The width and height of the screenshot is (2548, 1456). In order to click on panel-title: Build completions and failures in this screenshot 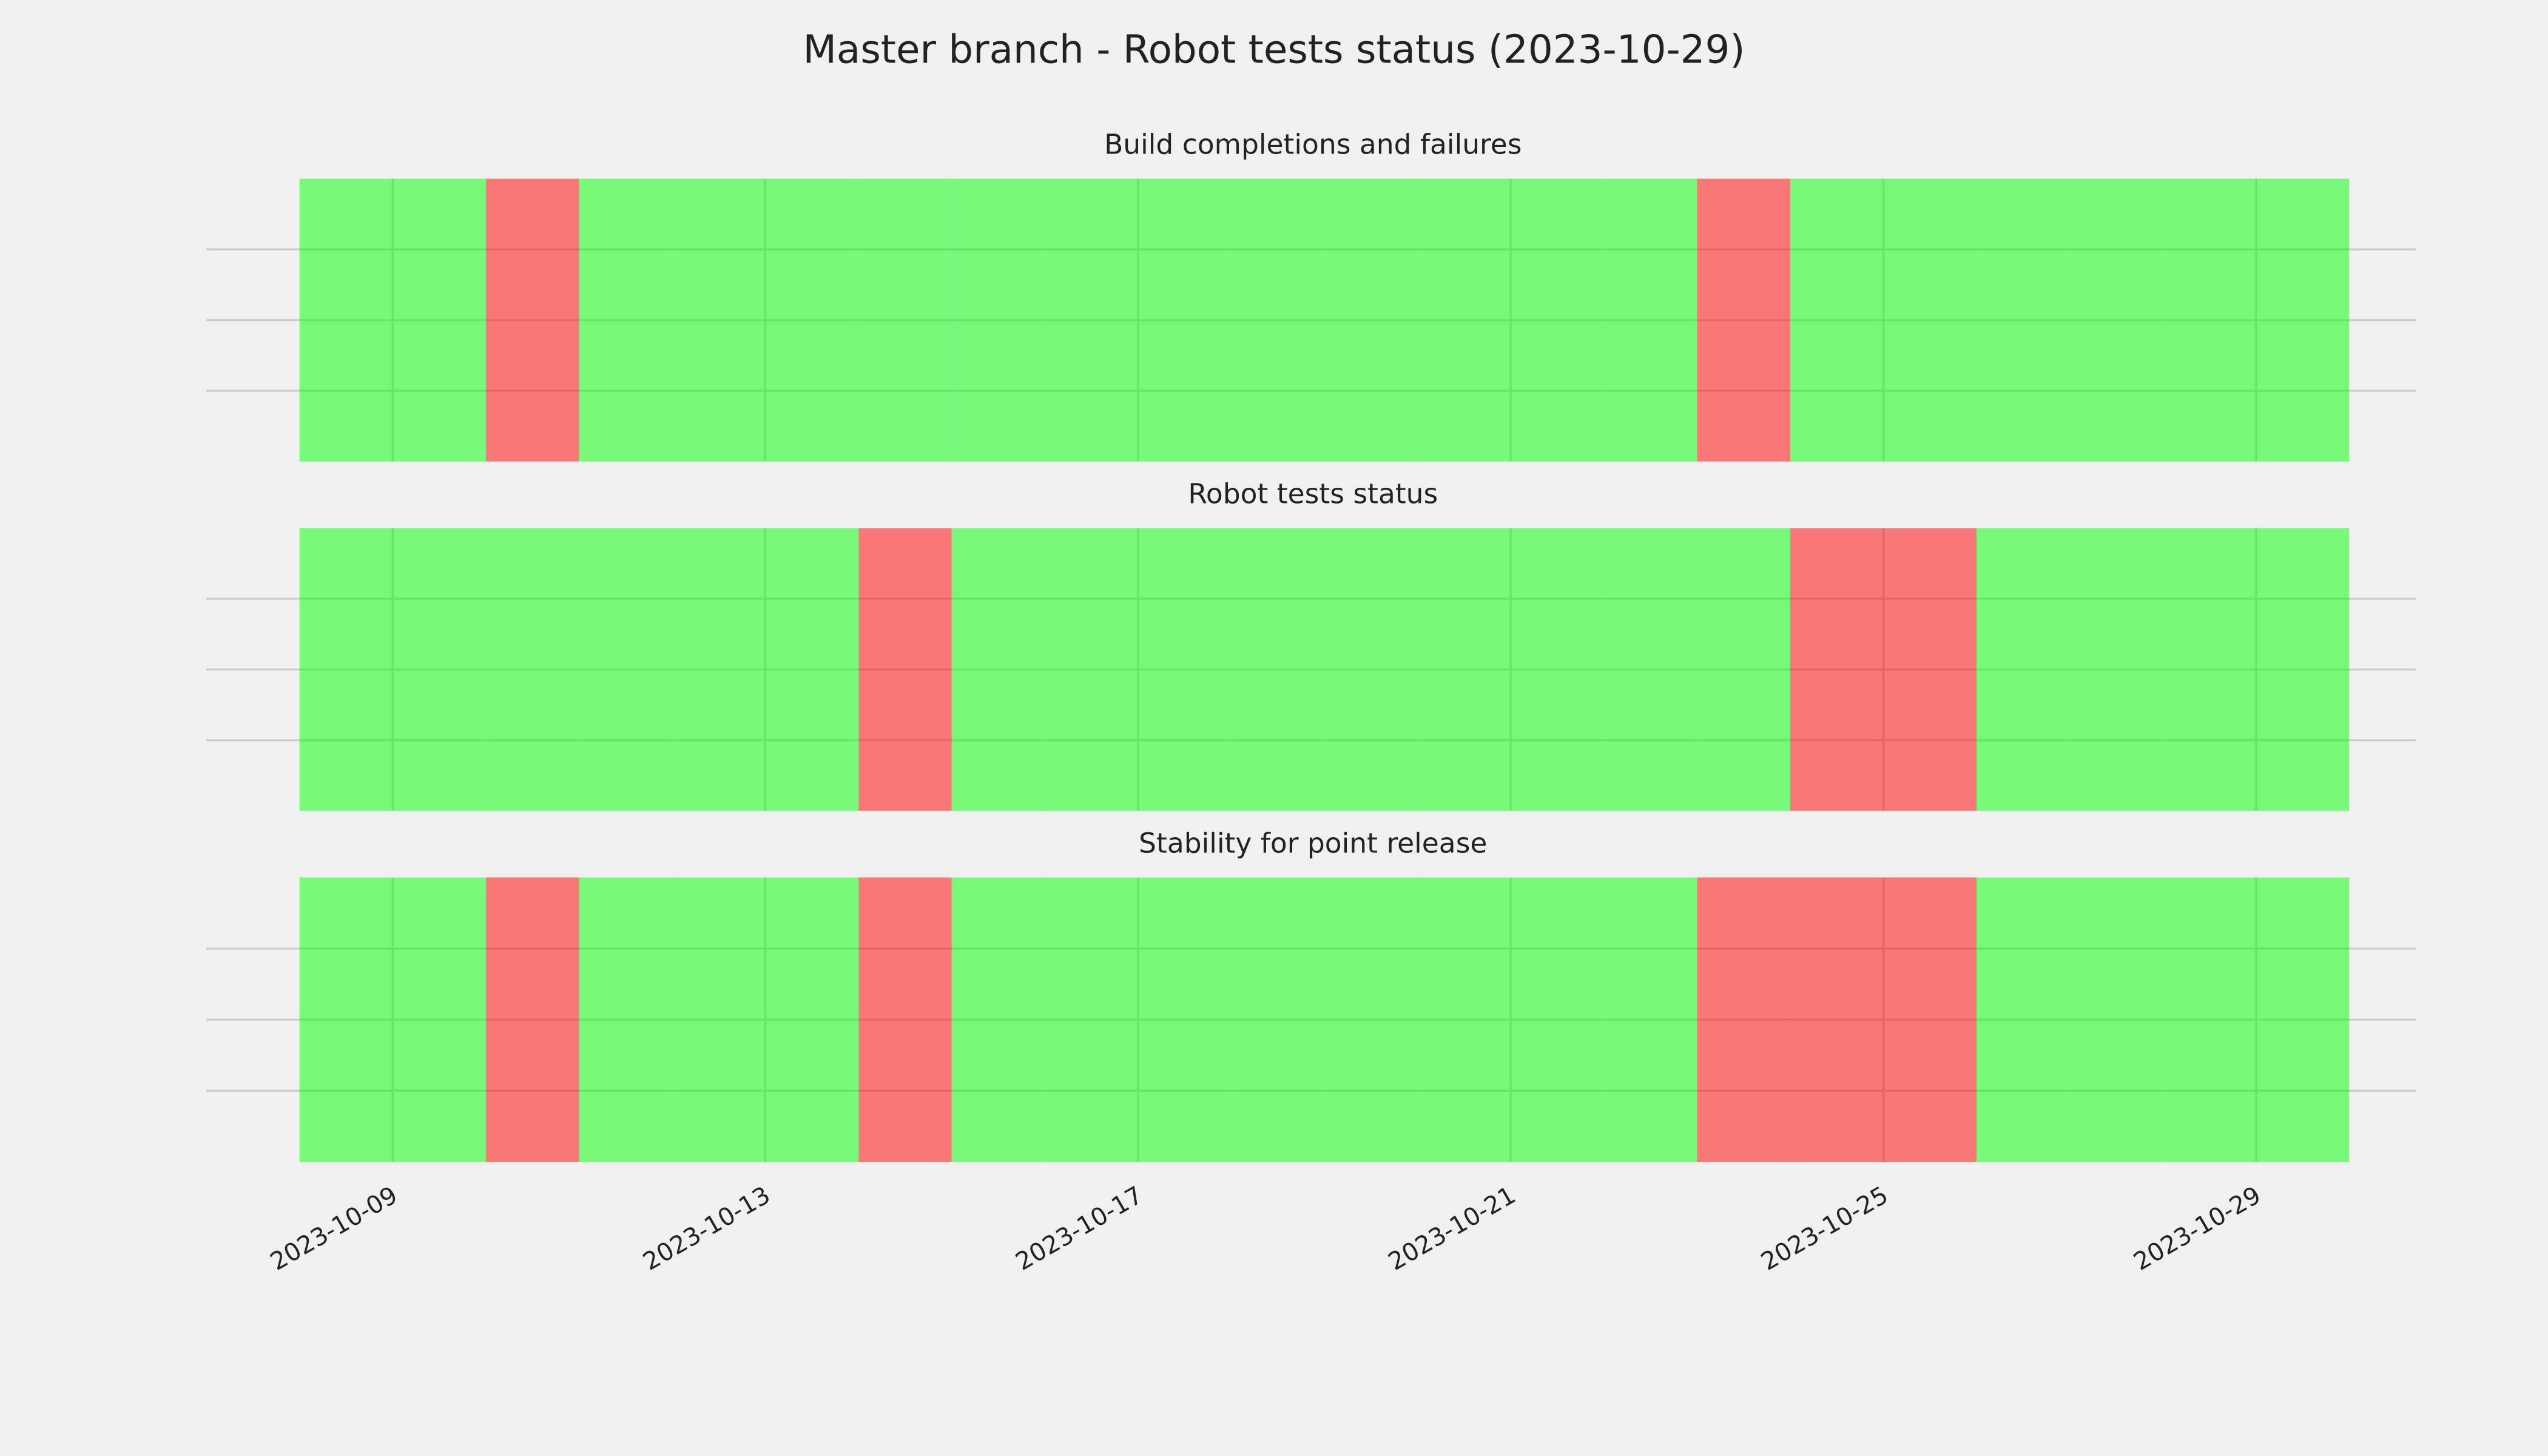, I will do `click(1313, 145)`.